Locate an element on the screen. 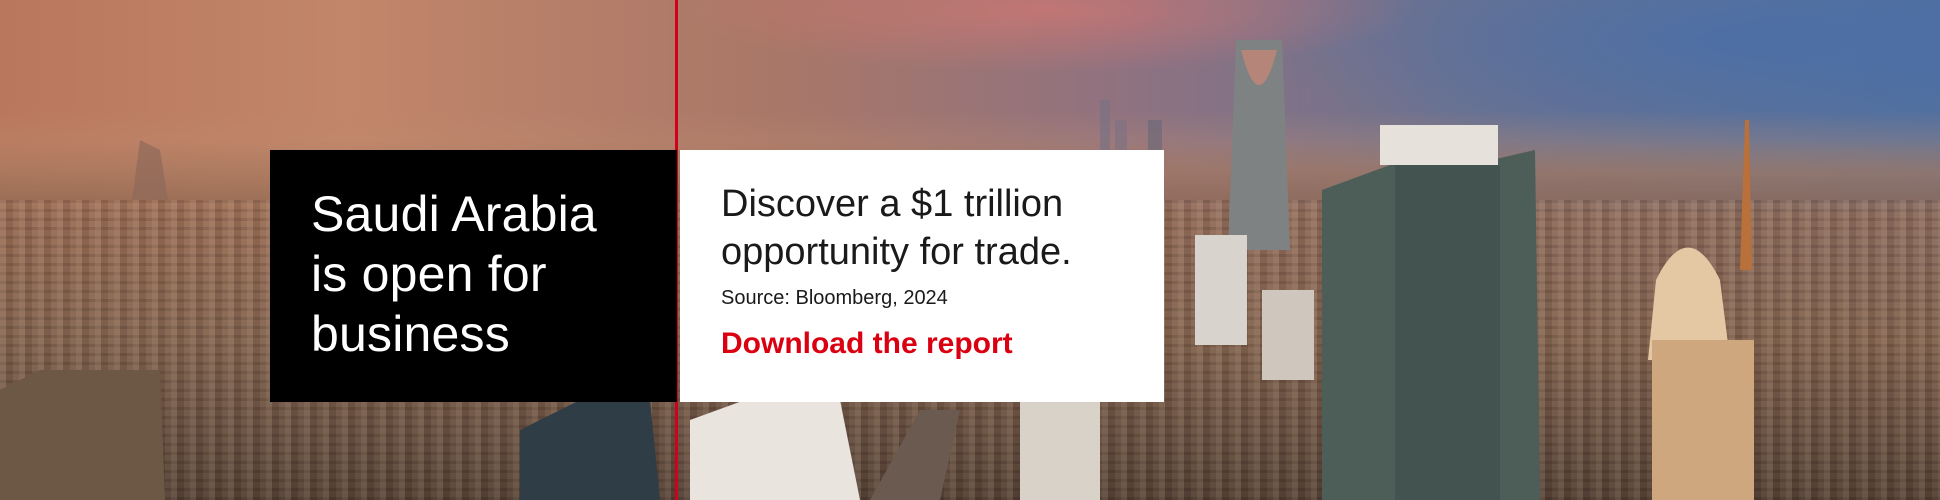 This screenshot has width=1940, height=500. source-note: Source: Bloomberg, 2024 is located at coordinates (834, 298).